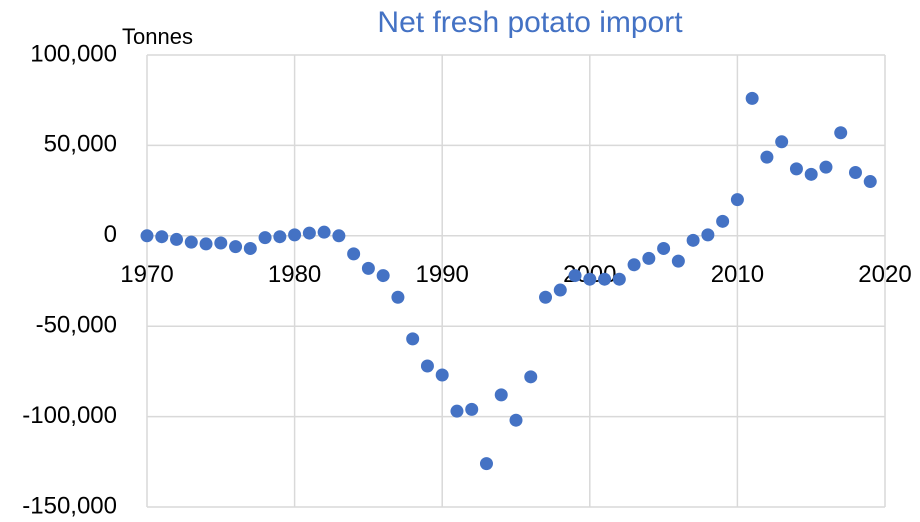 The width and height of the screenshot is (920, 522). I want to click on x-tick-label: 2020, so click(884, 274).